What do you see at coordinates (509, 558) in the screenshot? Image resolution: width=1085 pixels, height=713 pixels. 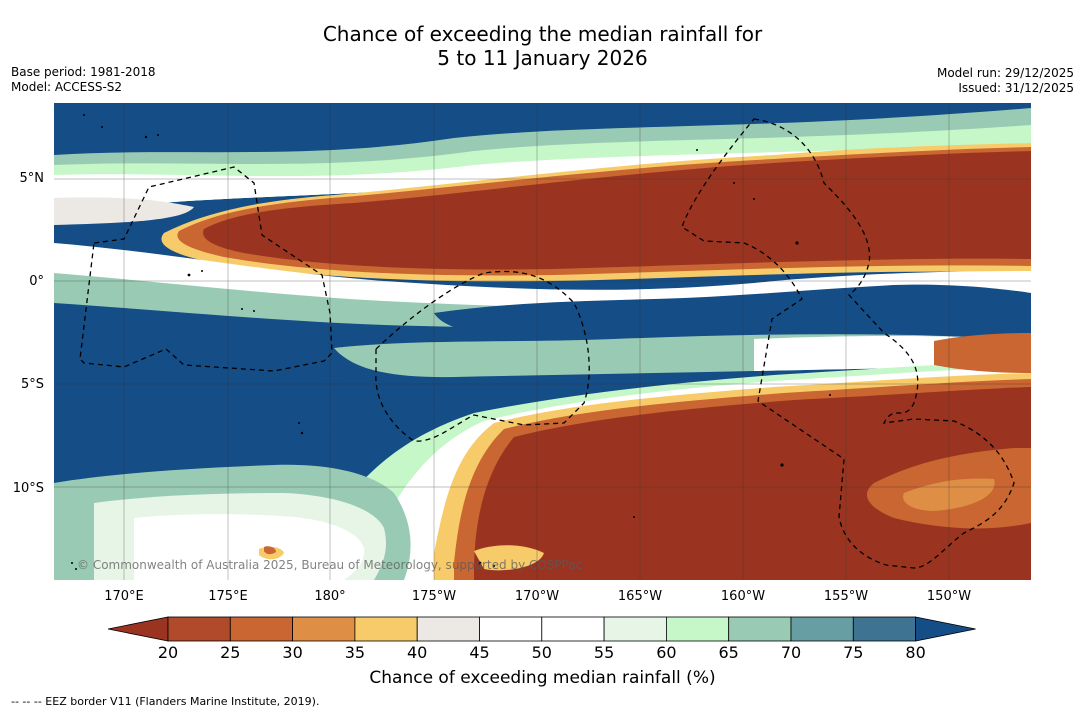 I see `south-orange-blob` at bounding box center [509, 558].